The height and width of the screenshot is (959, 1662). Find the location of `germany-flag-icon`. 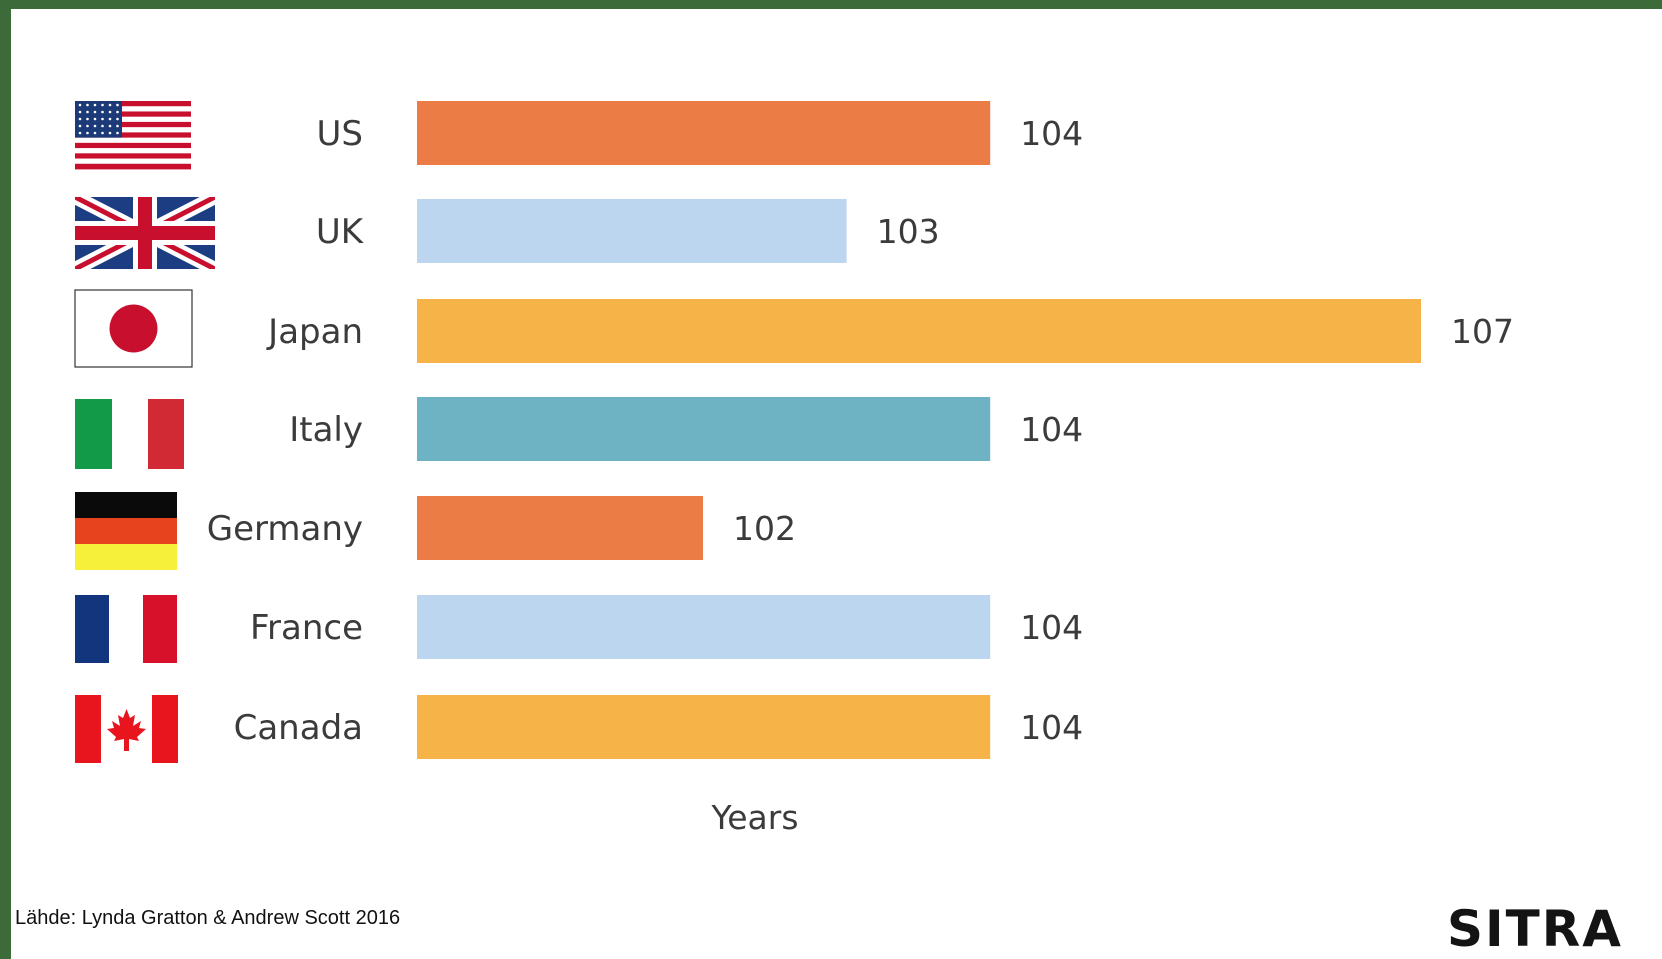

germany-flag-icon is located at coordinates (126, 531).